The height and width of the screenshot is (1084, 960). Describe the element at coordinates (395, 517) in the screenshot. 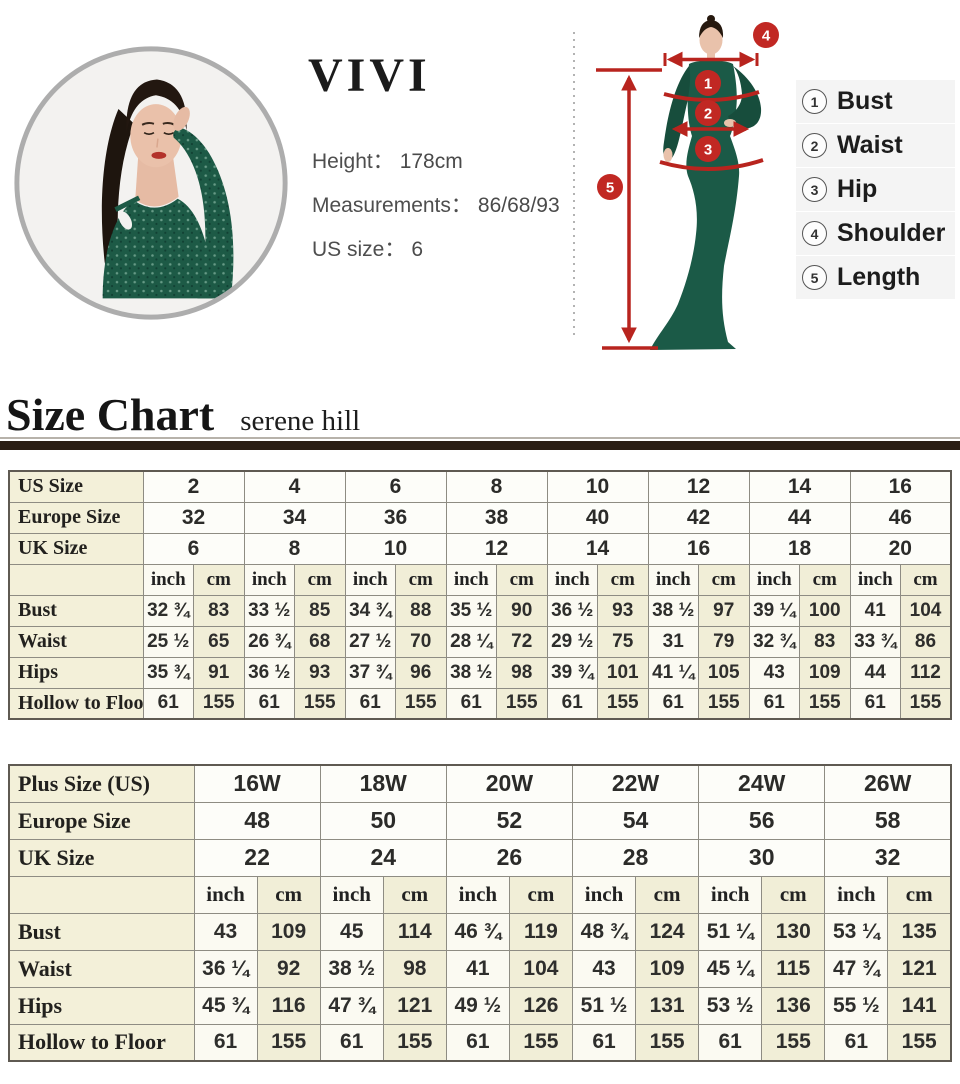

I see `size-header-cell: 36` at that location.